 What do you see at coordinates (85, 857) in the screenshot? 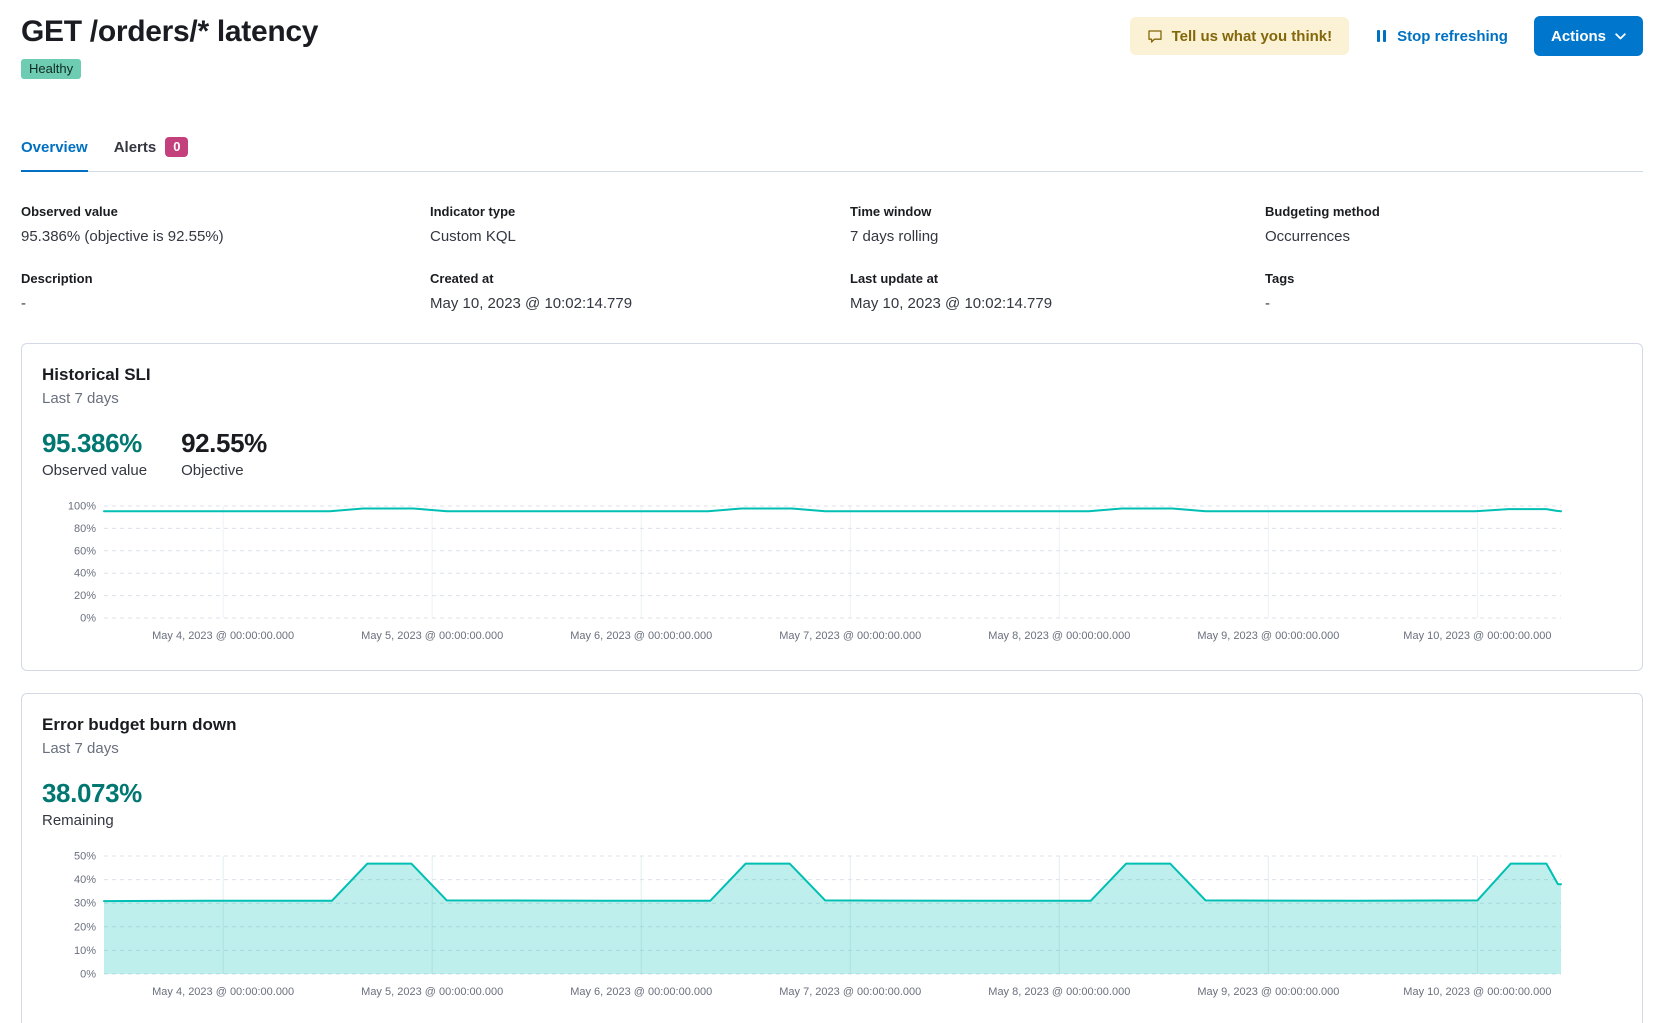
I see `svg-text: 50%` at bounding box center [85, 857].